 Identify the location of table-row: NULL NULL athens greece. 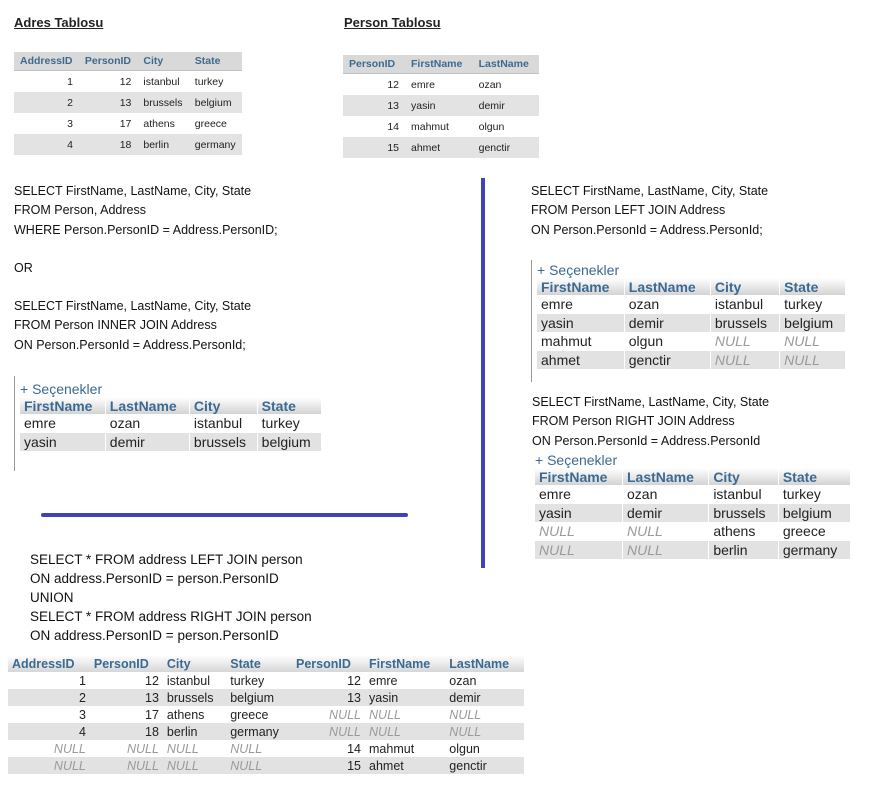
(693, 531).